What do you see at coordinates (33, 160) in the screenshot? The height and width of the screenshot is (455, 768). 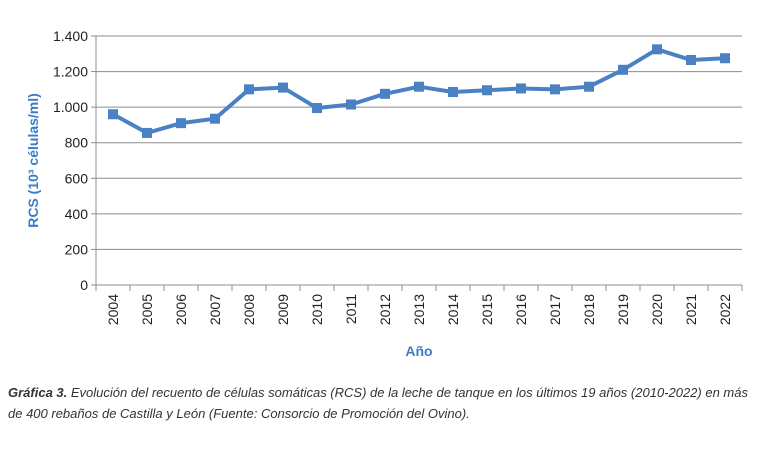 I see `y-axis-title: RCS (10³ células/ml)` at bounding box center [33, 160].